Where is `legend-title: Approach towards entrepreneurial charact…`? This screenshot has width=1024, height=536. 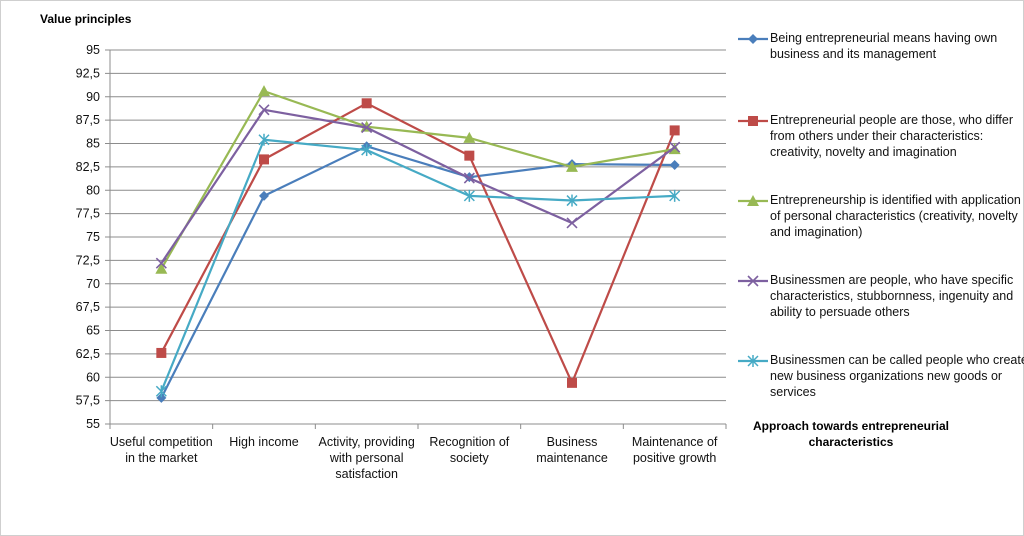
legend-title: Approach towards entrepreneurial charact… is located at coordinates (851, 434).